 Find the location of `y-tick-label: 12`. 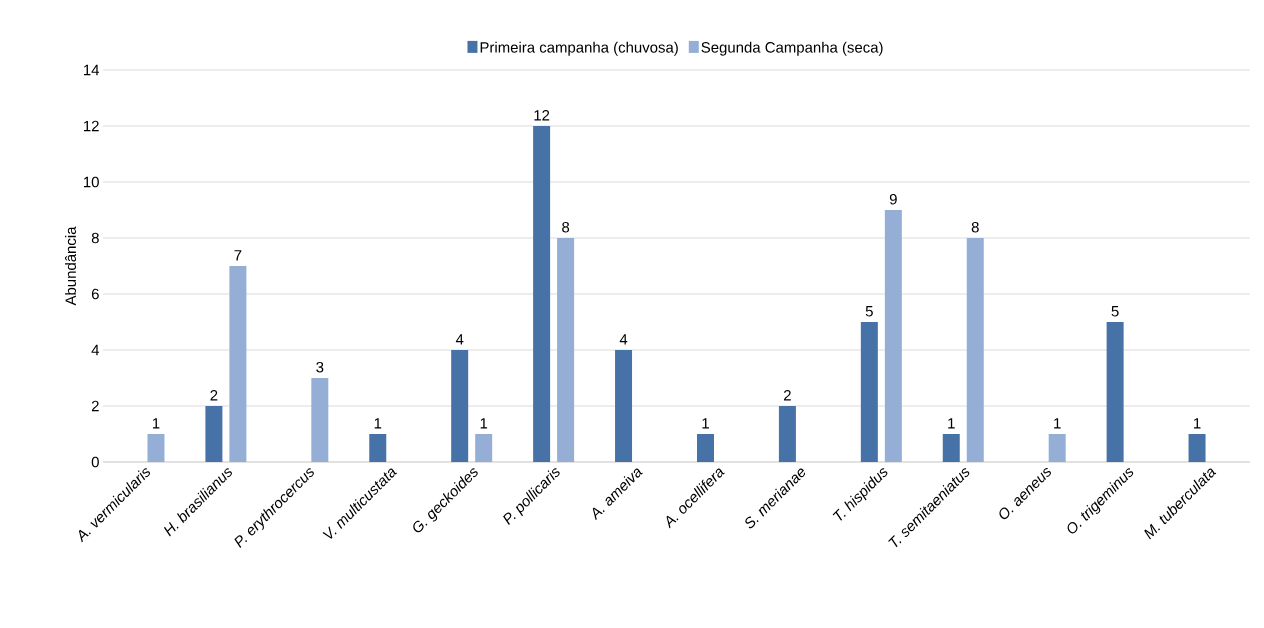

y-tick-label: 12 is located at coordinates (91, 126).